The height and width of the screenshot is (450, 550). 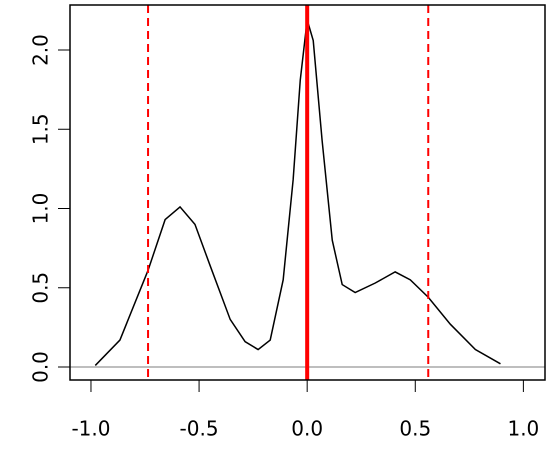 What do you see at coordinates (41, 209) in the screenshot?
I see `y-tick-label: 1.0` at bounding box center [41, 209].